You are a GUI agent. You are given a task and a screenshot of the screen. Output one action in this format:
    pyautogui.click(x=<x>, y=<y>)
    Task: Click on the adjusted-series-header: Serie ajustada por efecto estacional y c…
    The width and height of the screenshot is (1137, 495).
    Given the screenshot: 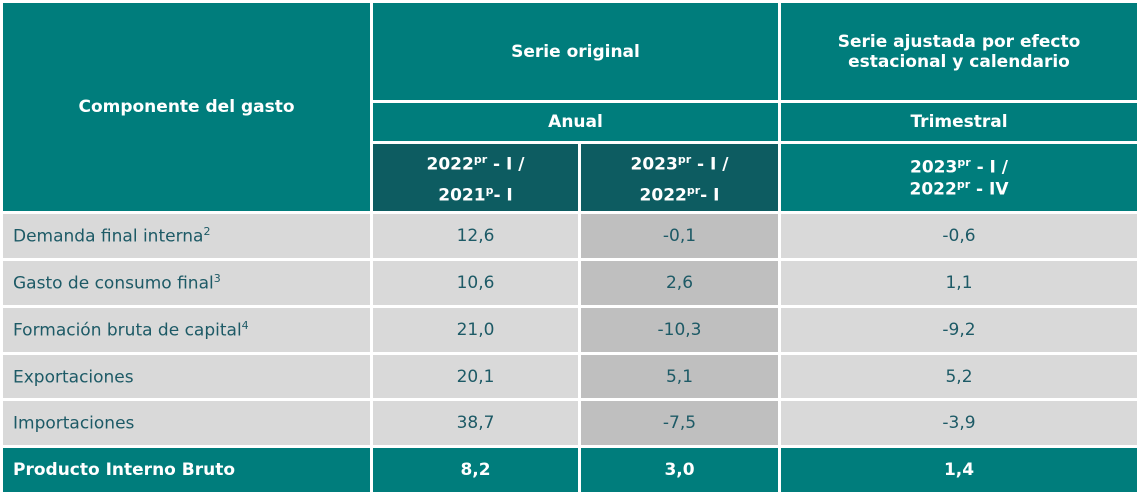 What is the action you would take?
    pyautogui.click(x=957, y=52)
    